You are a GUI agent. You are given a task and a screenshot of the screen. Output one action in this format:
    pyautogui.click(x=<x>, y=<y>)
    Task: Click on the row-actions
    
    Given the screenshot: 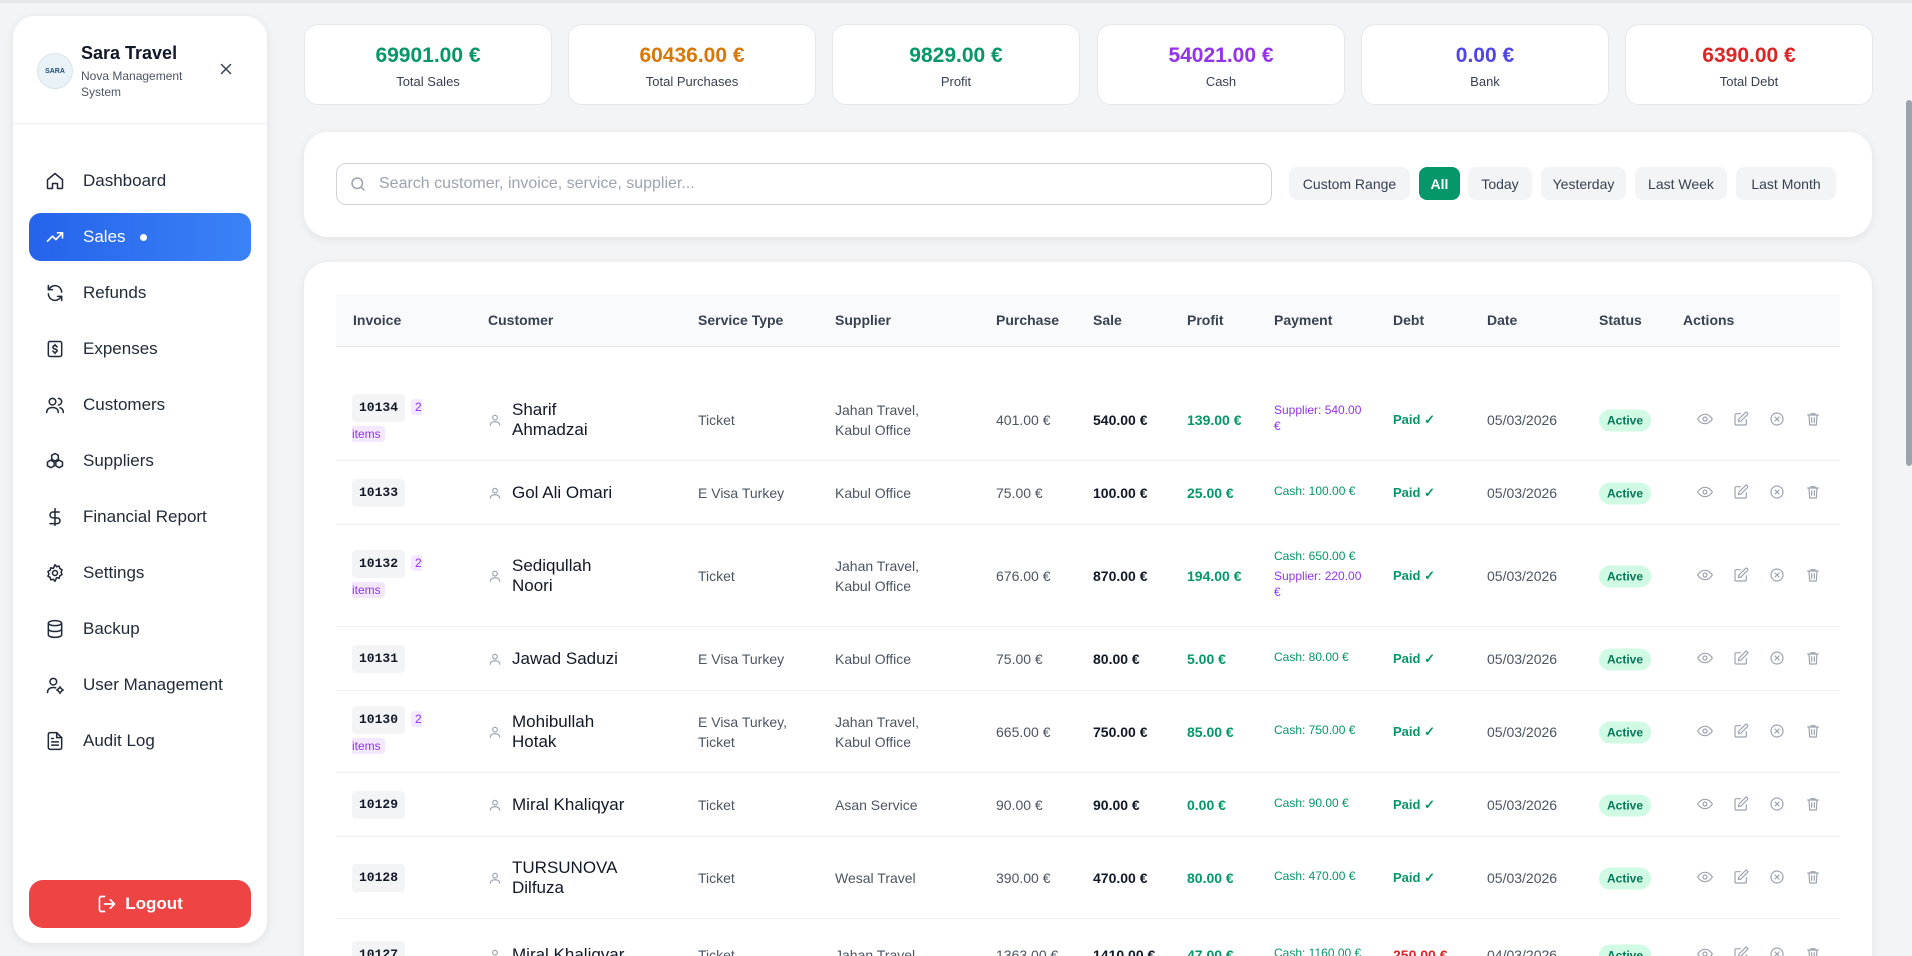 What is the action you would take?
    pyautogui.click(x=1769, y=659)
    